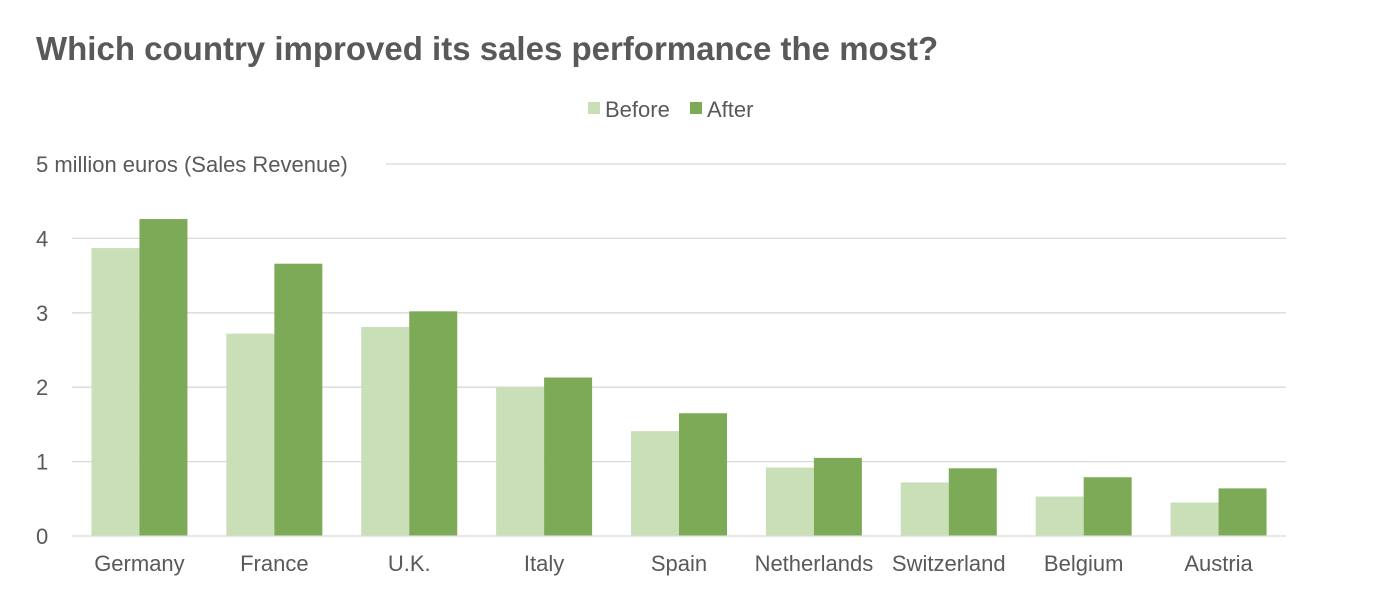 This screenshot has width=1392, height=602. I want to click on legend-swatch-before, so click(594, 108).